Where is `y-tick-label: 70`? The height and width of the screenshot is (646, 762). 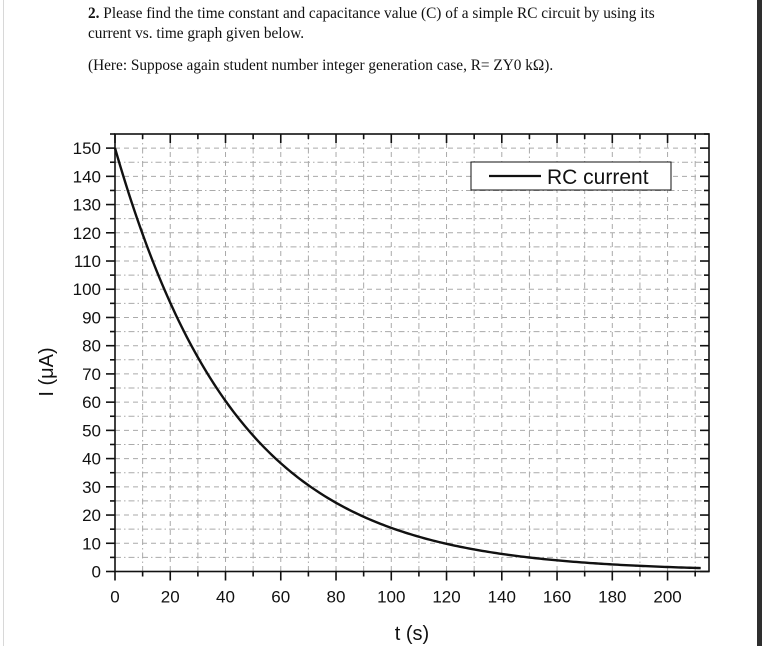 y-tick-label: 70 is located at coordinates (91, 374).